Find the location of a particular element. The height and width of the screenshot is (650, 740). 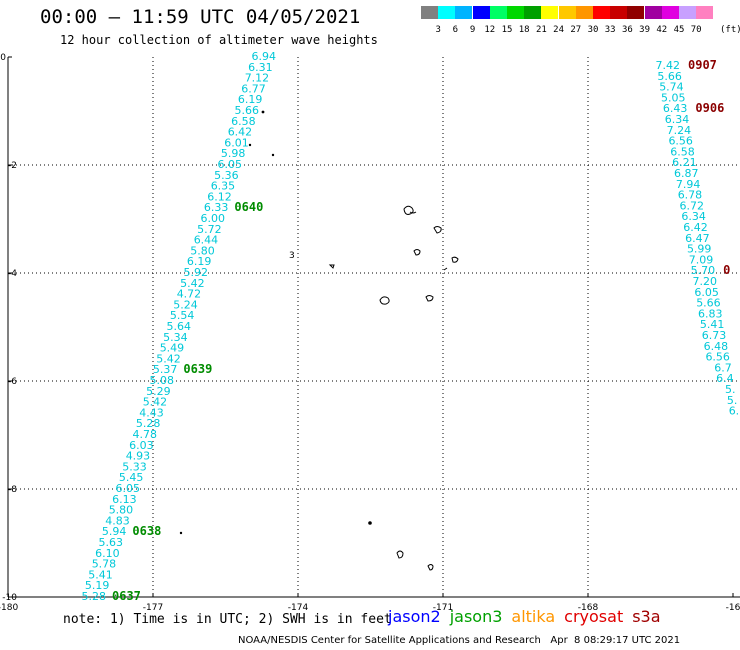

satellite-legend: jason2 jason3 altika cryosat s3a is located at coordinates (524, 616).